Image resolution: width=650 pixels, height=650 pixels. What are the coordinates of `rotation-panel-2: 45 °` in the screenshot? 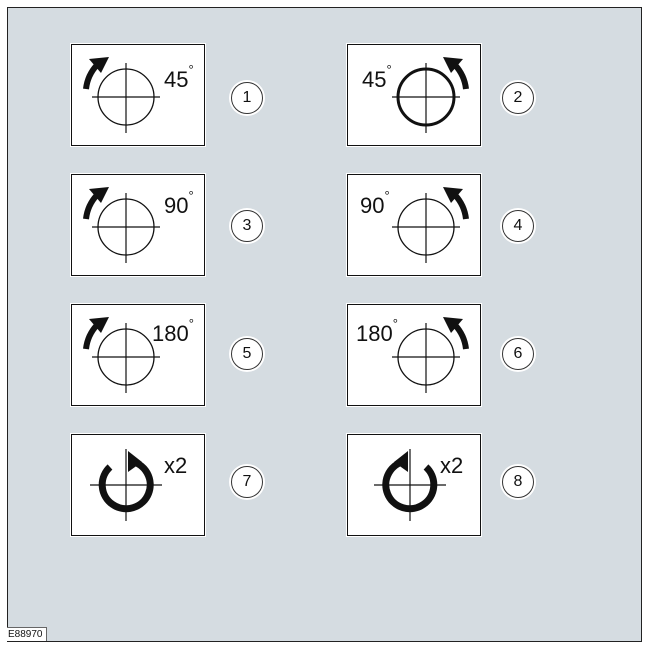 It's located at (414, 95).